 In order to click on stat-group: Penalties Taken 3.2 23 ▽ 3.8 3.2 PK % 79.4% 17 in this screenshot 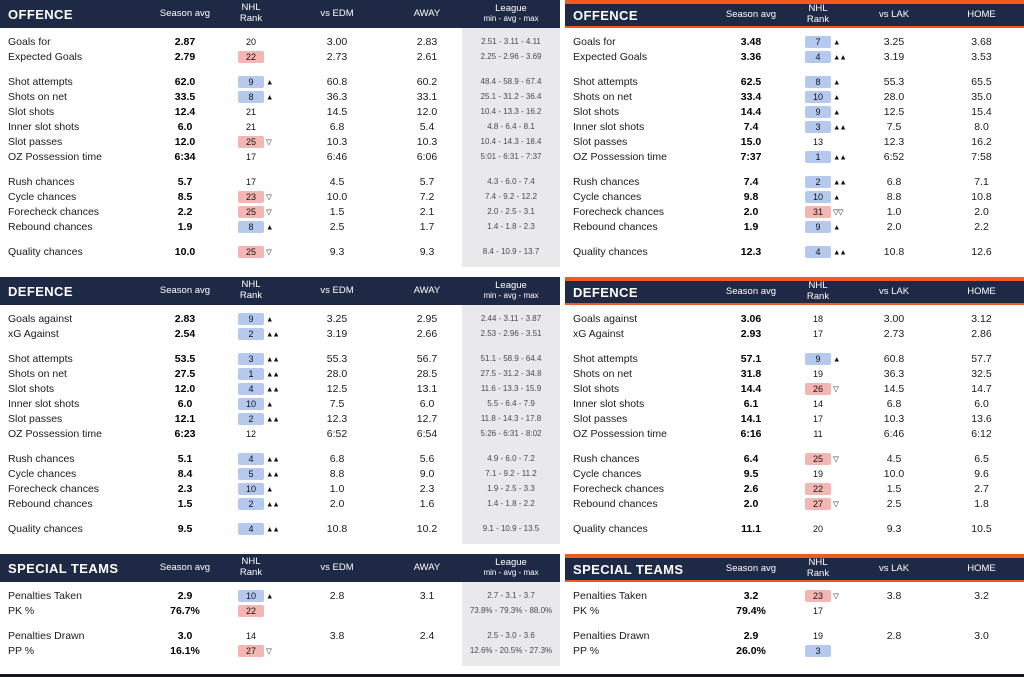, I will do `click(794, 603)`.